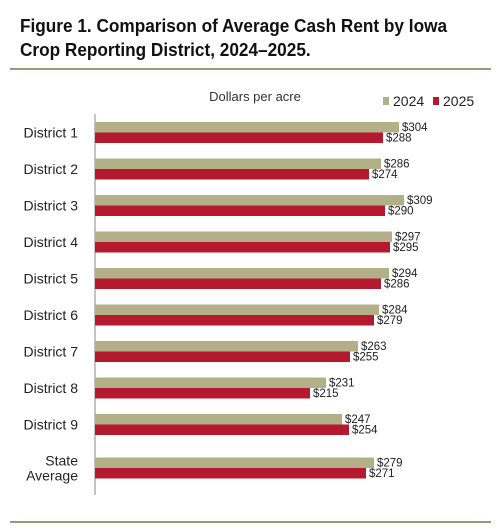  I want to click on value-label-2024: $284, so click(395, 311).